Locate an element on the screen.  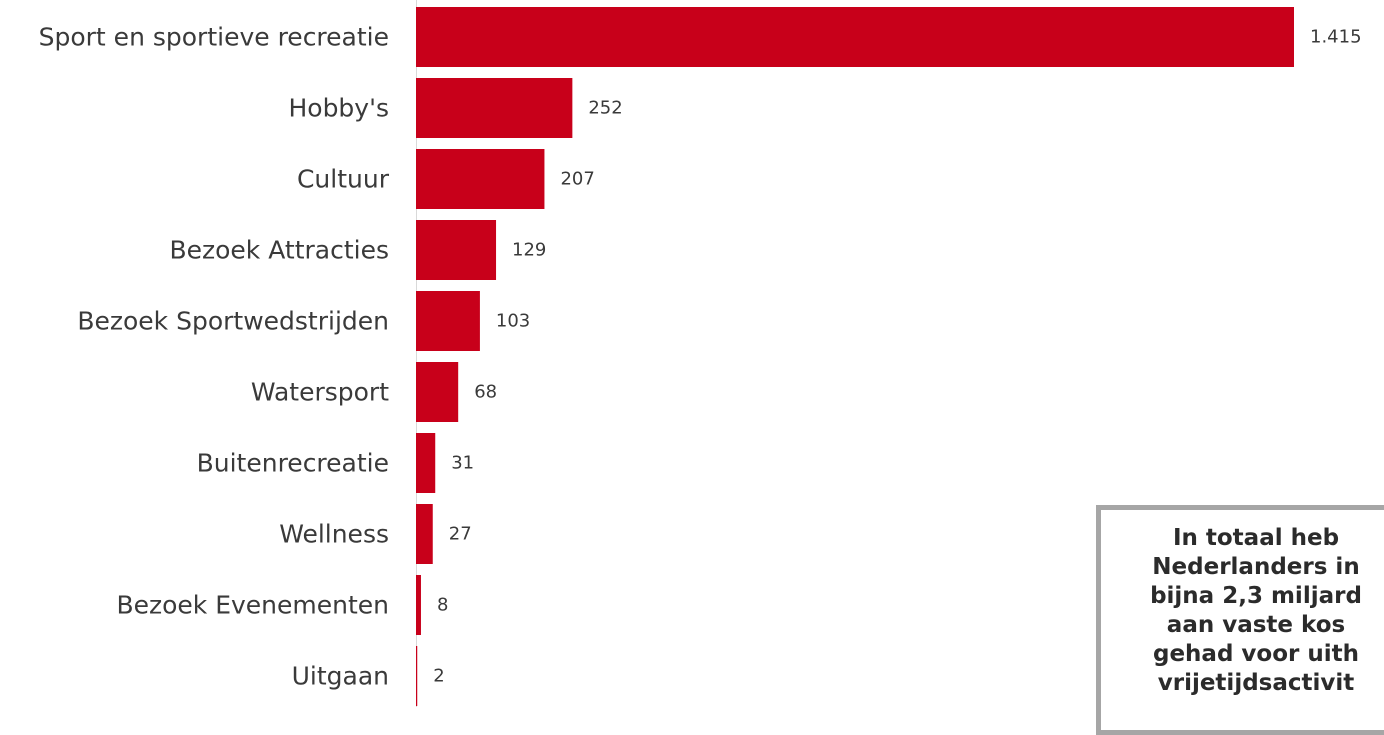
category-label: Buitenrecreatie is located at coordinates (293, 463).